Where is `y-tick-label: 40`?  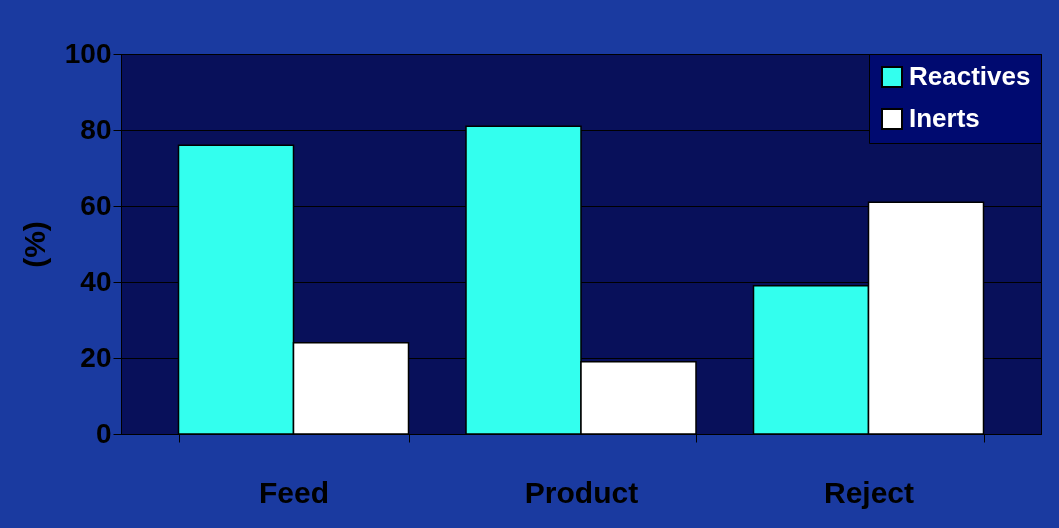 y-tick-label: 40 is located at coordinates (96, 281).